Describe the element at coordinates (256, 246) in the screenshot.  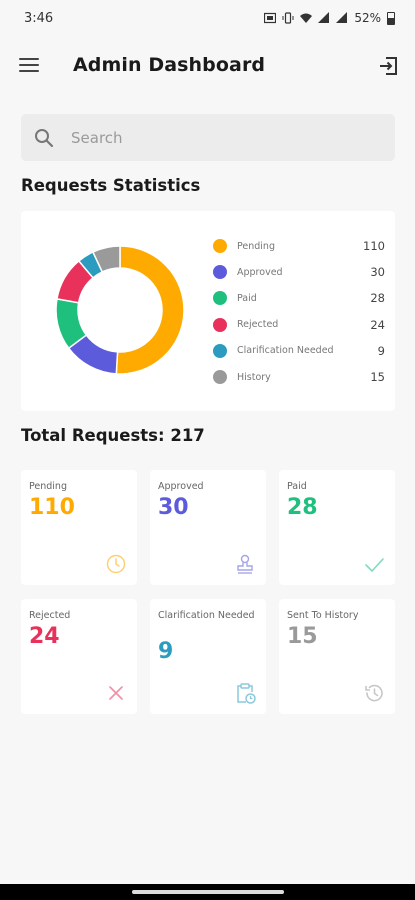
I see `legend-label: Pending` at that location.